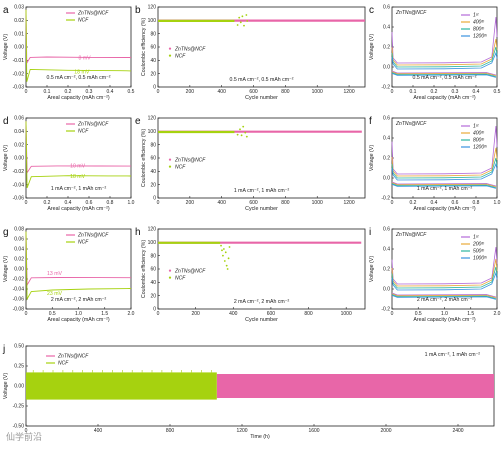 The height and width of the screenshot is (449, 501). What do you see at coordinates (355, 386) in the screenshot?
I see `series-band` at bounding box center [355, 386].